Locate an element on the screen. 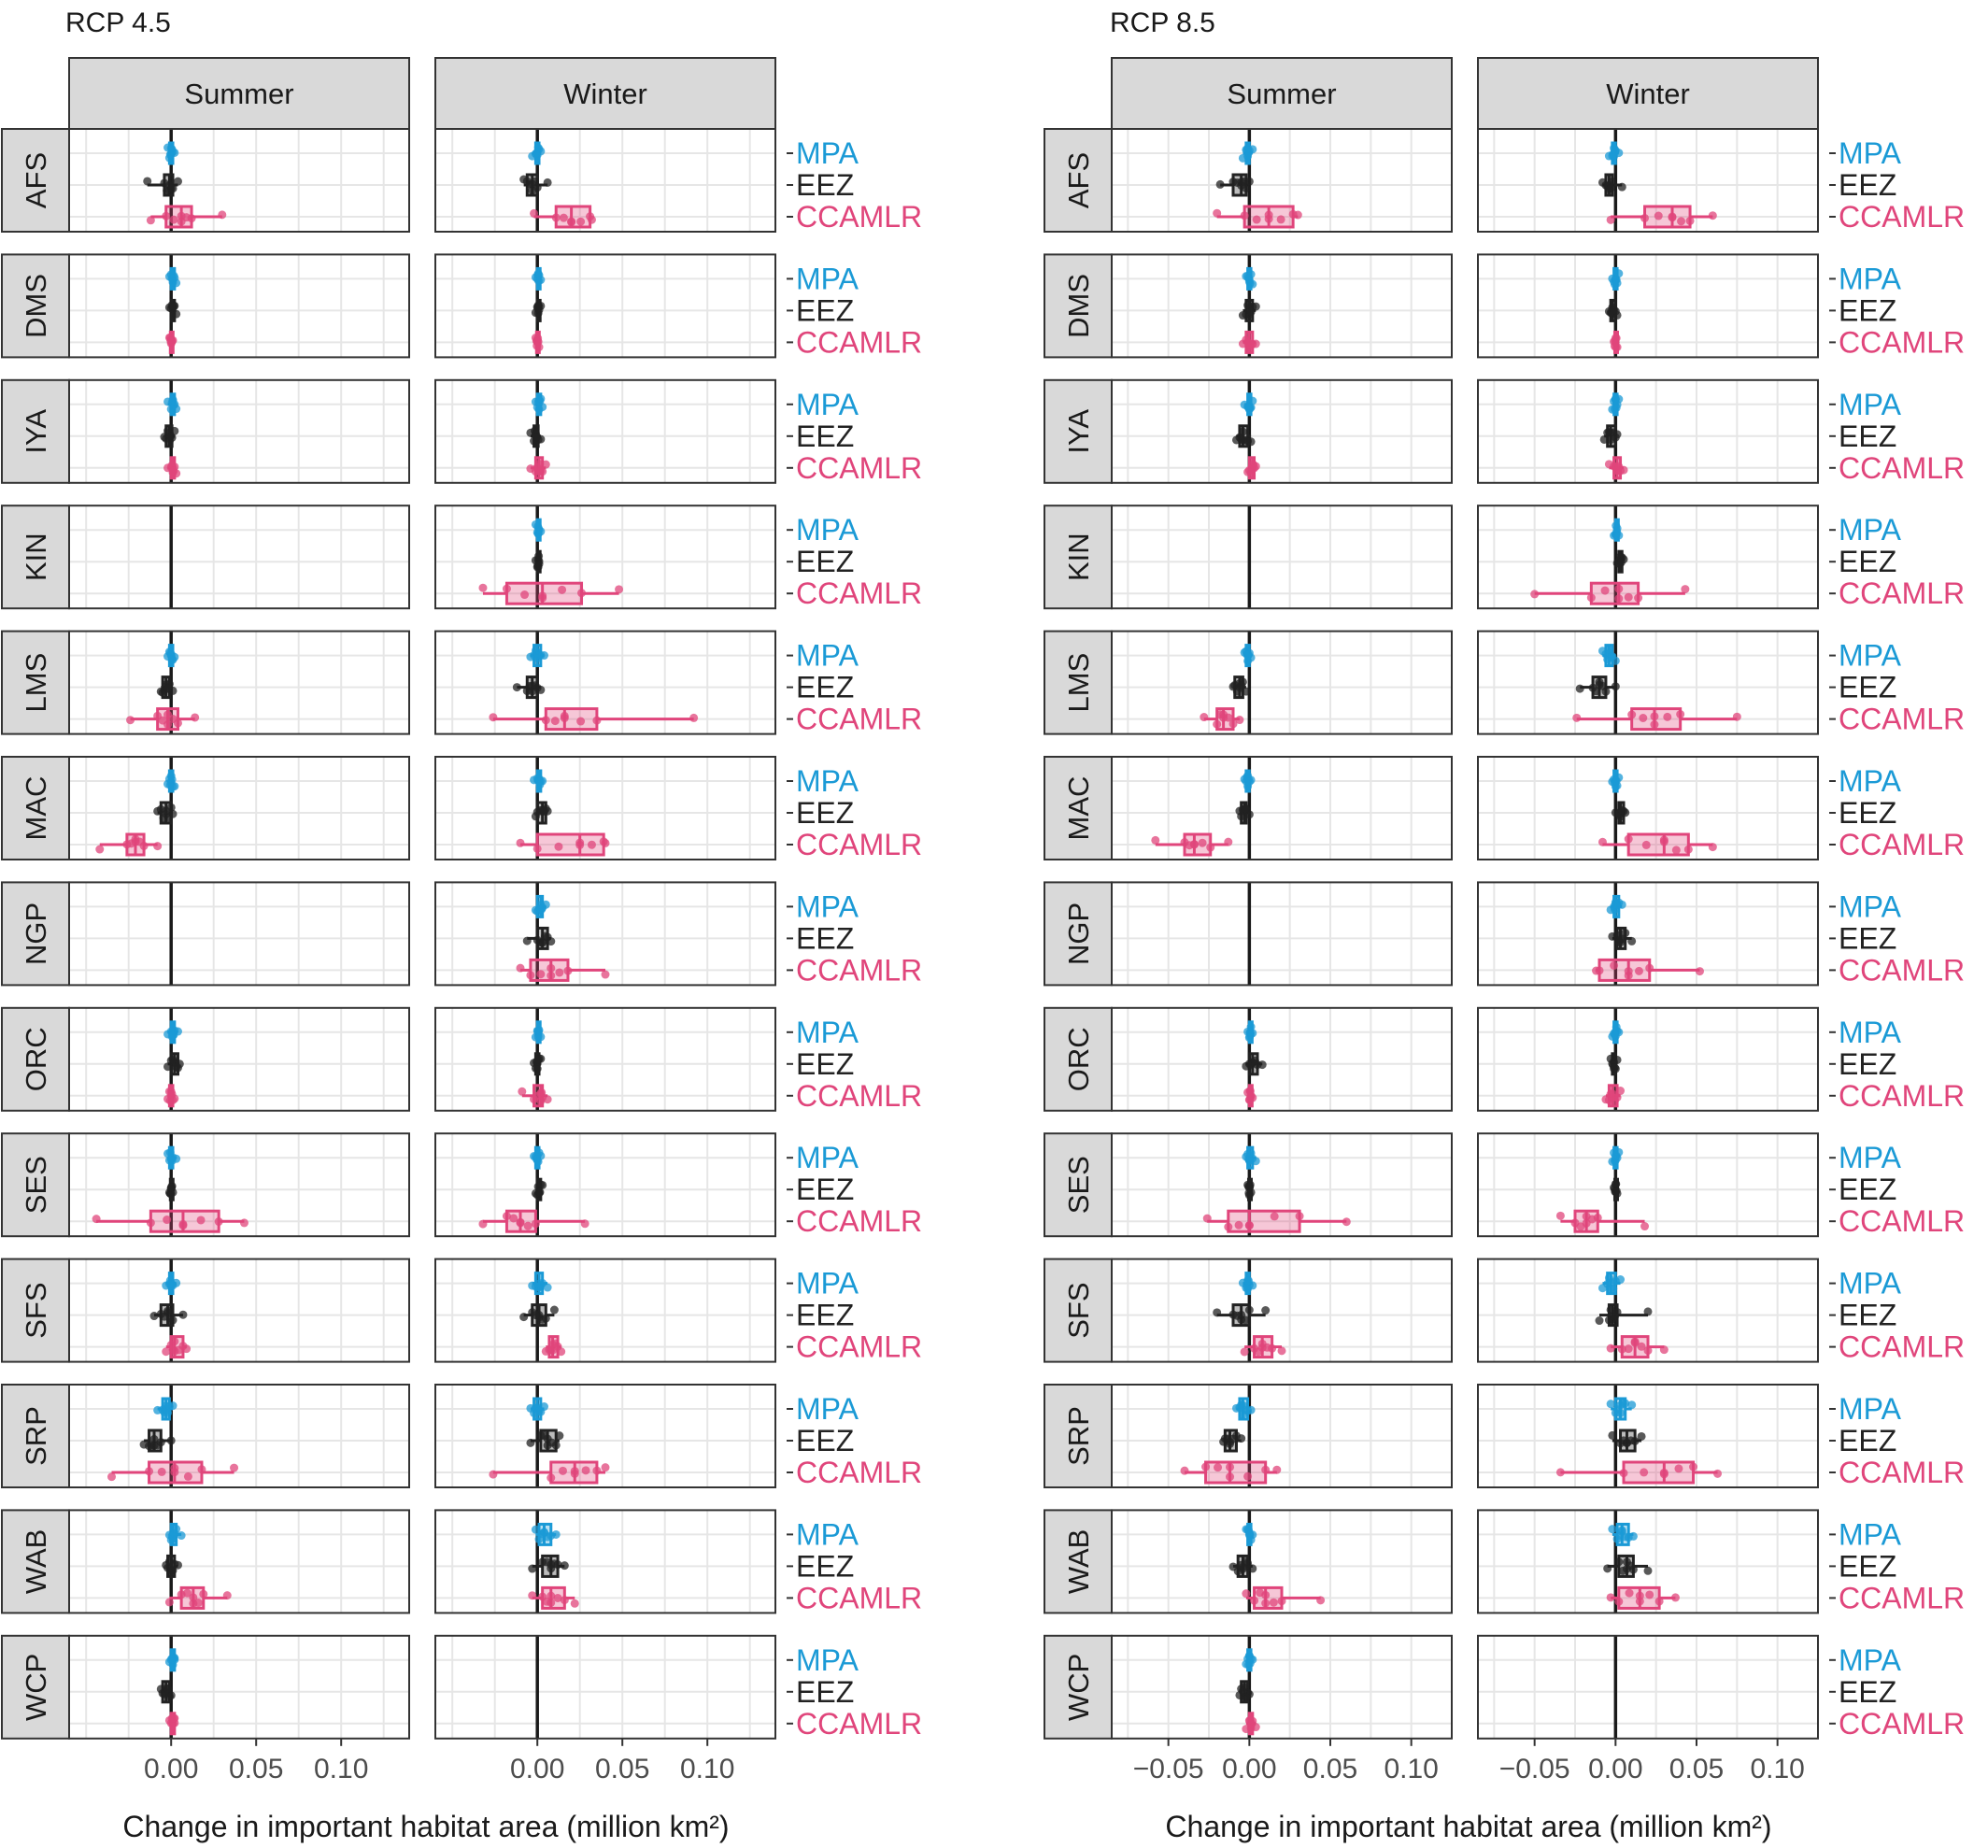 This screenshot has width=1988, height=1848. facet-row-label: LMS is located at coordinates (36, 683).